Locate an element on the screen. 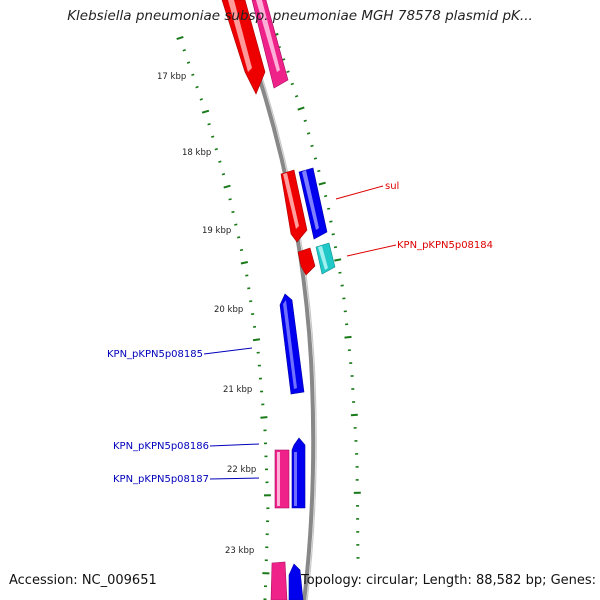  ruler-label-19kbp: 19 kbp is located at coordinates (216, 231).